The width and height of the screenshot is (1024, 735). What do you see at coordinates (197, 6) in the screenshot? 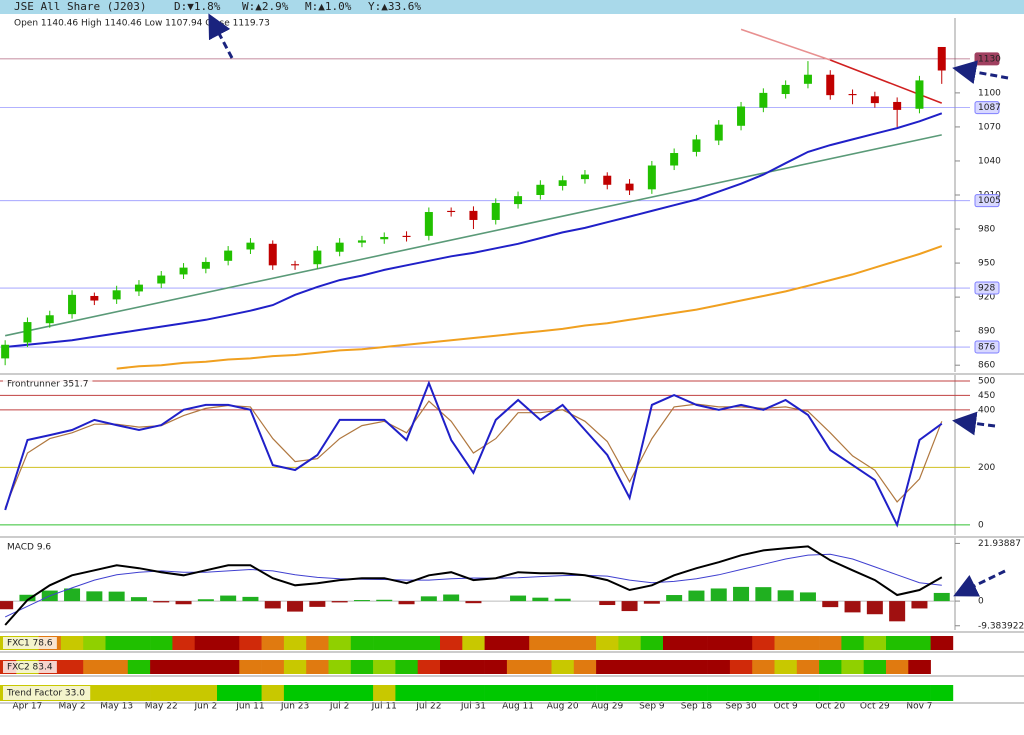
I see `header-stat: D:▼1.8%` at bounding box center [197, 6].